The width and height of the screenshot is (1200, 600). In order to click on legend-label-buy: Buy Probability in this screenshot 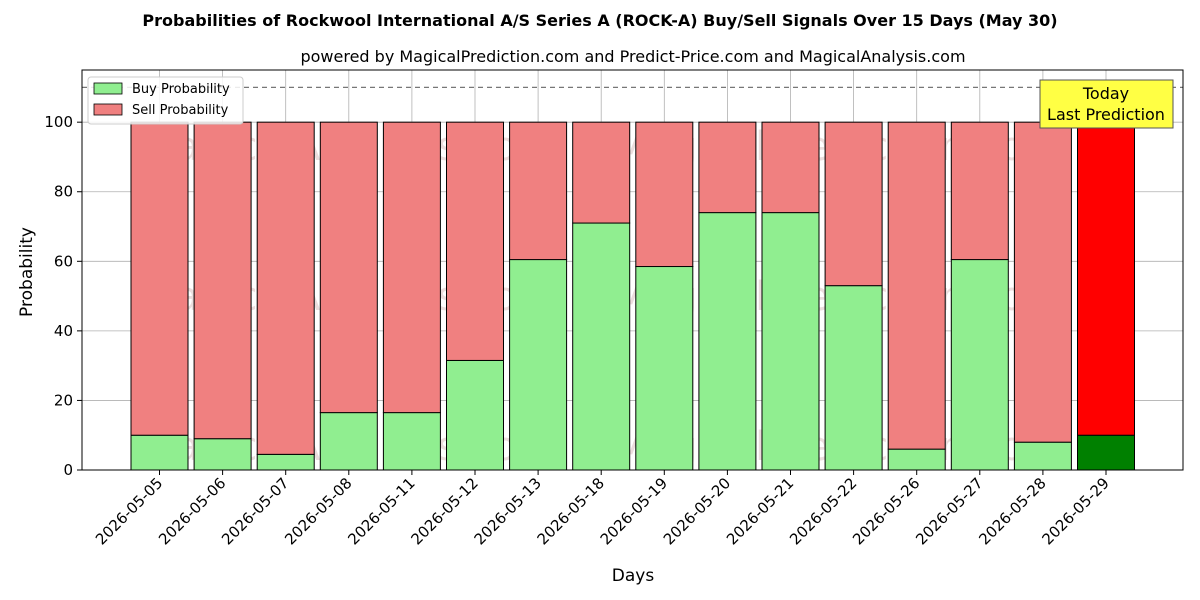, I will do `click(181, 89)`.